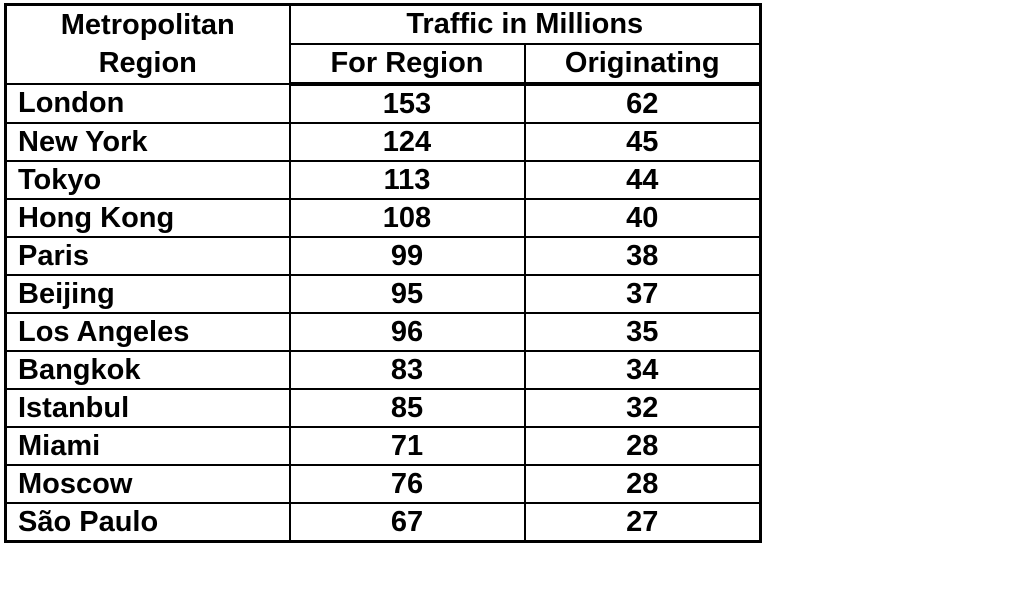 The height and width of the screenshot is (597, 1024). Describe the element at coordinates (407, 522) in the screenshot. I see `cell-for-region: 67` at that location.